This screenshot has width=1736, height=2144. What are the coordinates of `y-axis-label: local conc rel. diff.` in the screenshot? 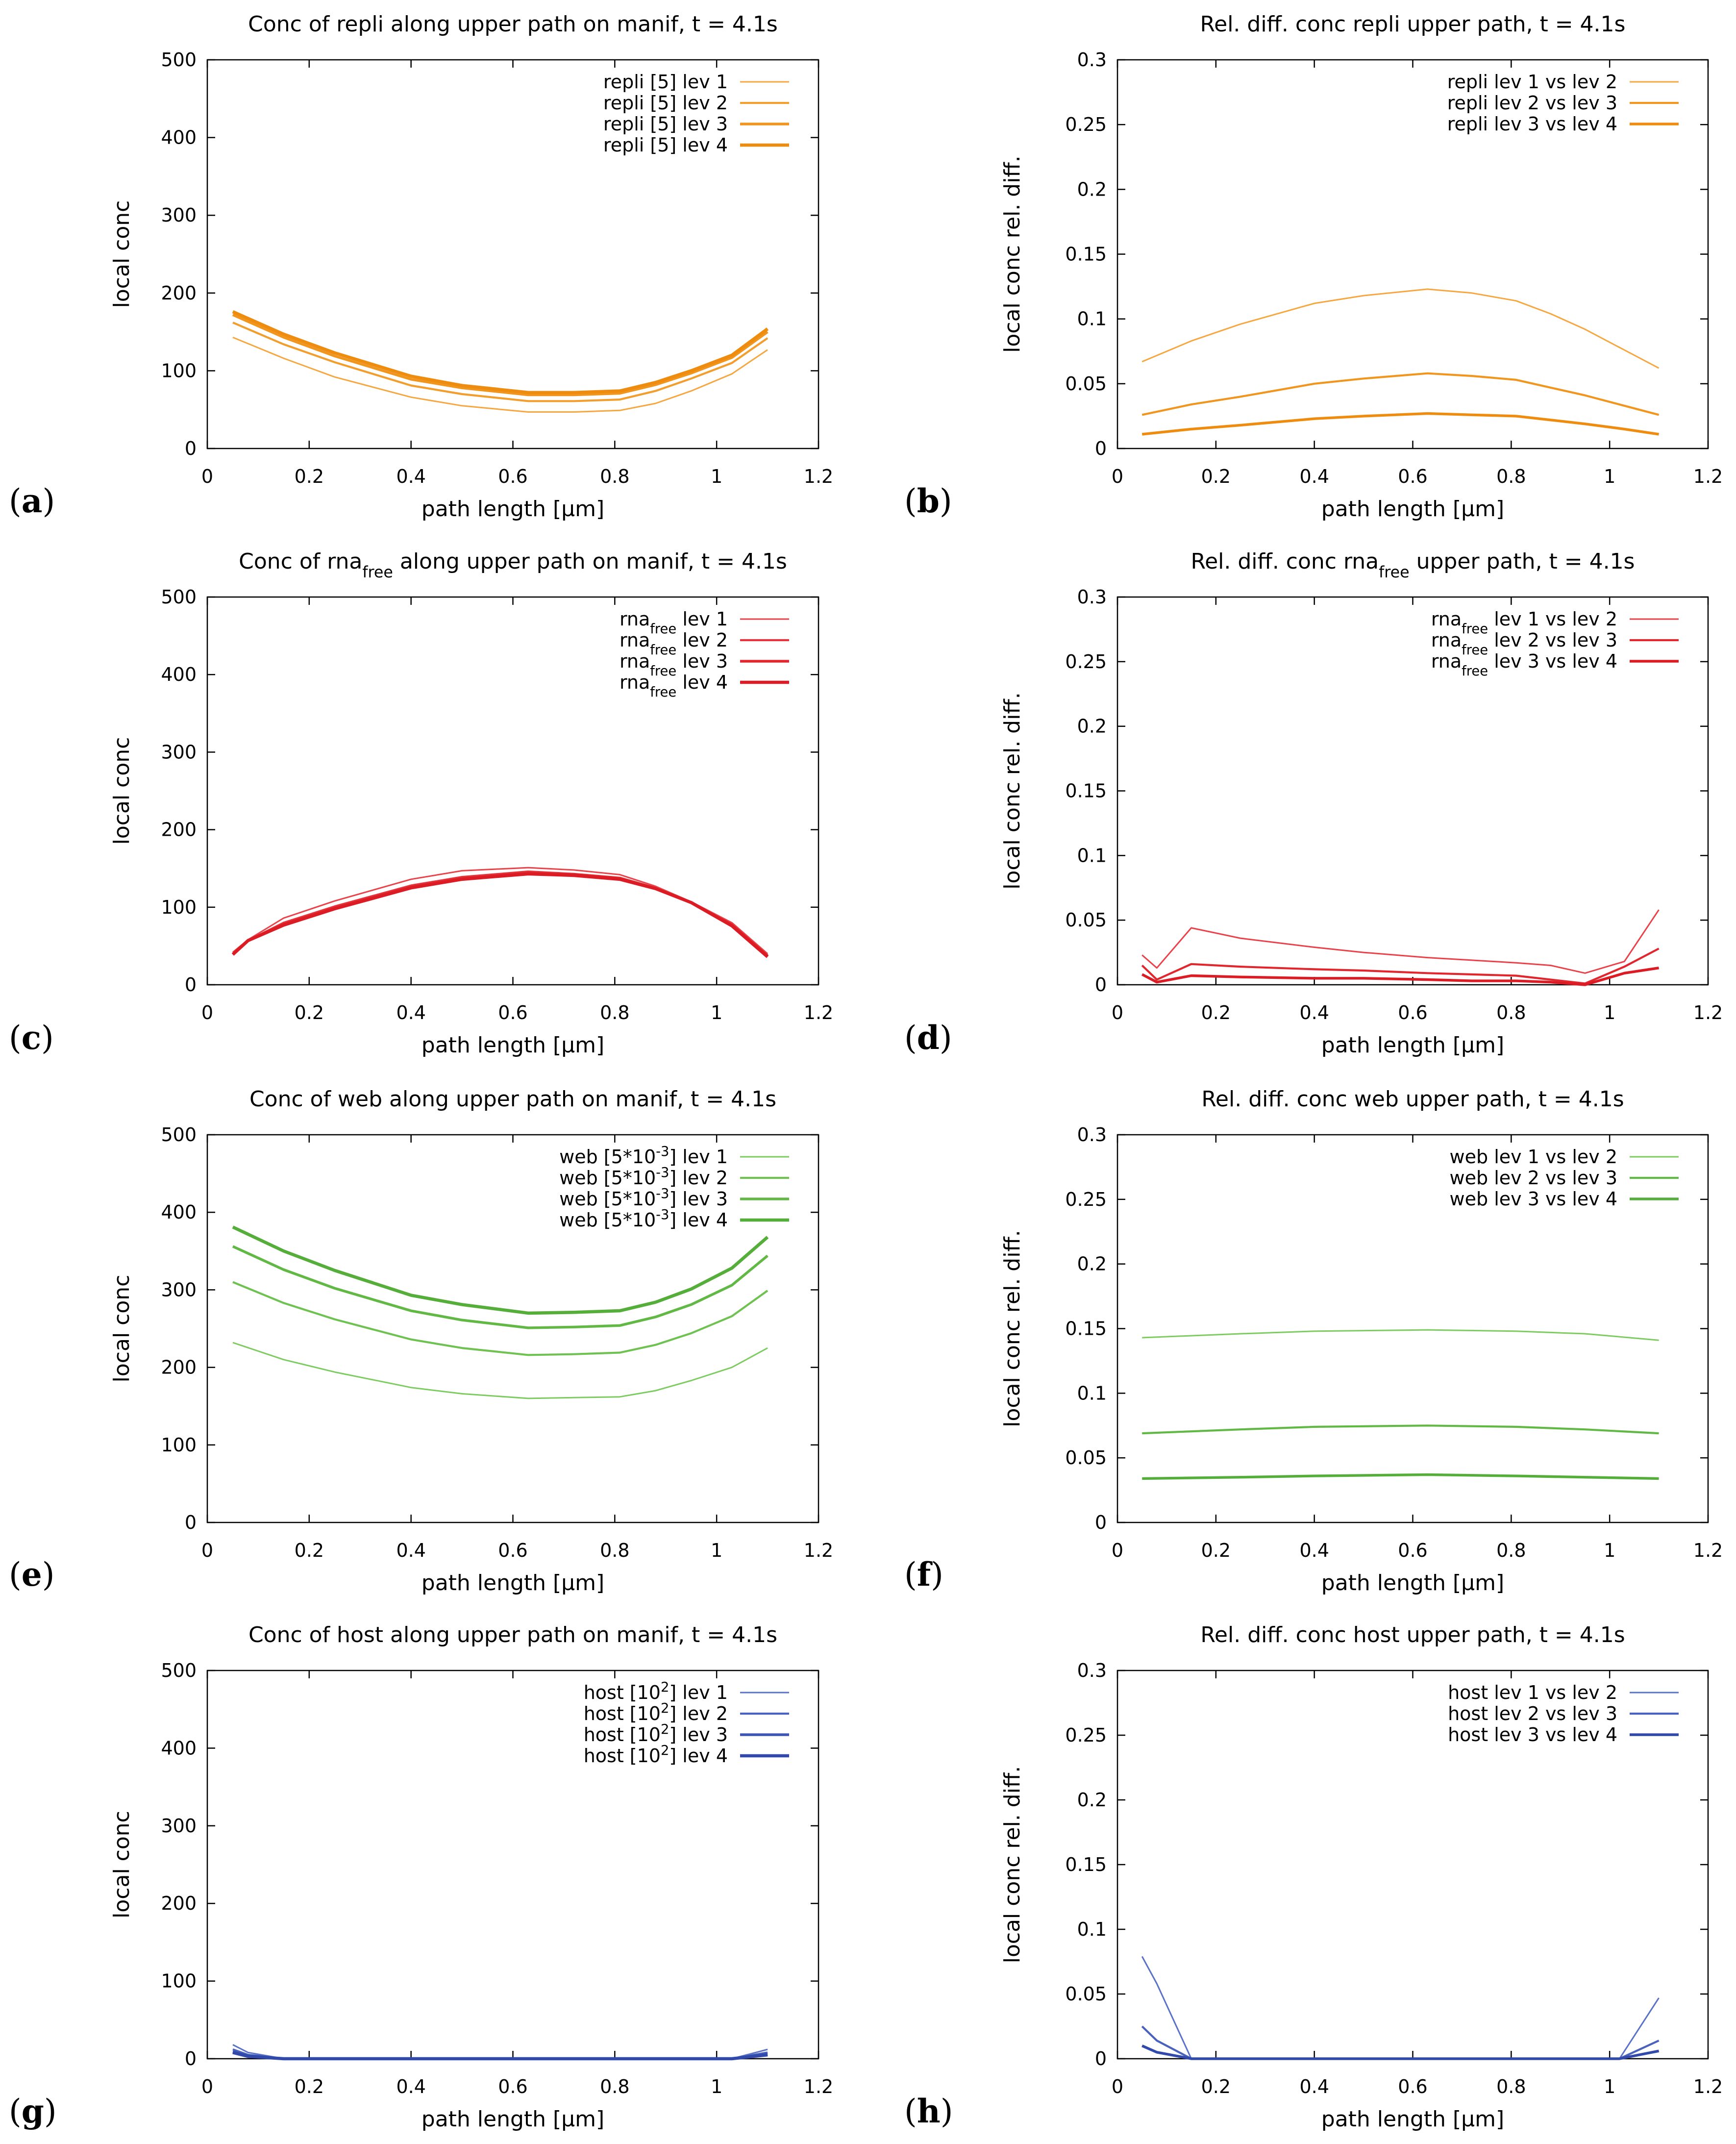 It's located at (1012, 791).